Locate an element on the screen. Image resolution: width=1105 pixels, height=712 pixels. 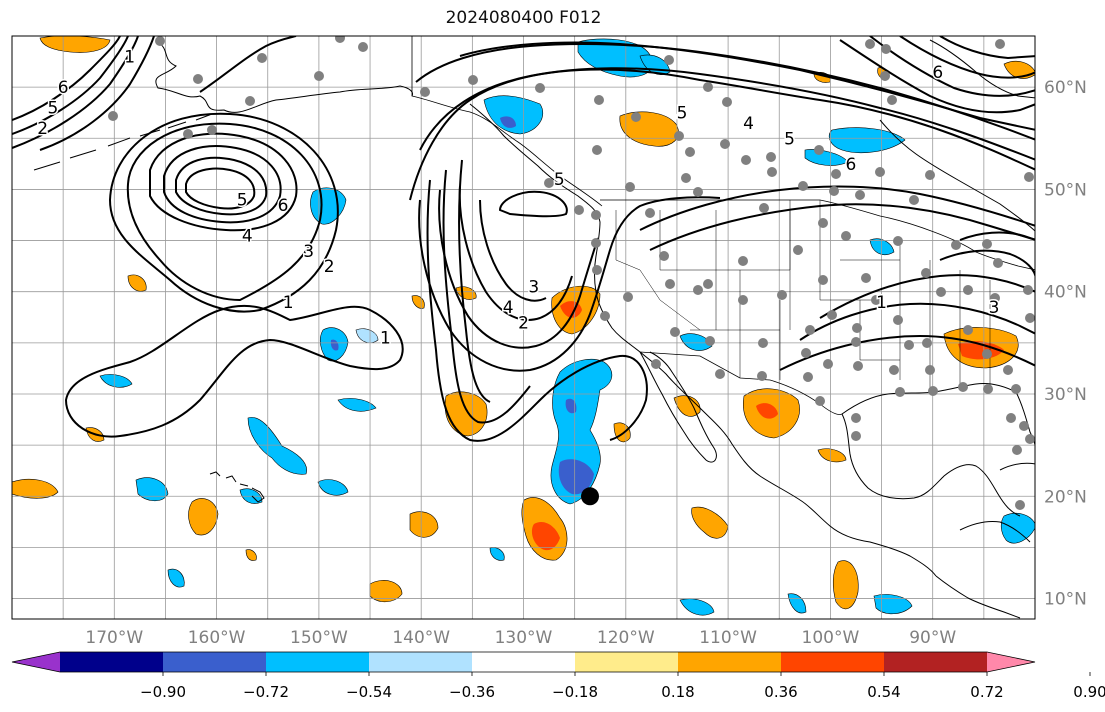
border-us-canada is located at coordinates (817, 235).